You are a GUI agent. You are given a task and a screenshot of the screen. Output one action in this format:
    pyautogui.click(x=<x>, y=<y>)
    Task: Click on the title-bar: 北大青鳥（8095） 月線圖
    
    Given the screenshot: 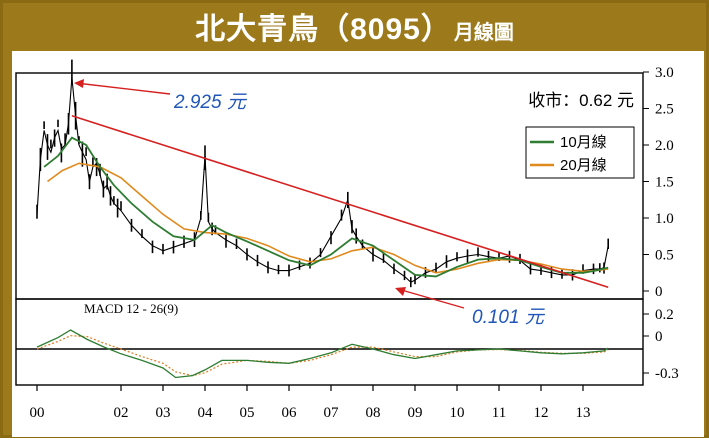 What is the action you would take?
    pyautogui.click(x=354, y=26)
    